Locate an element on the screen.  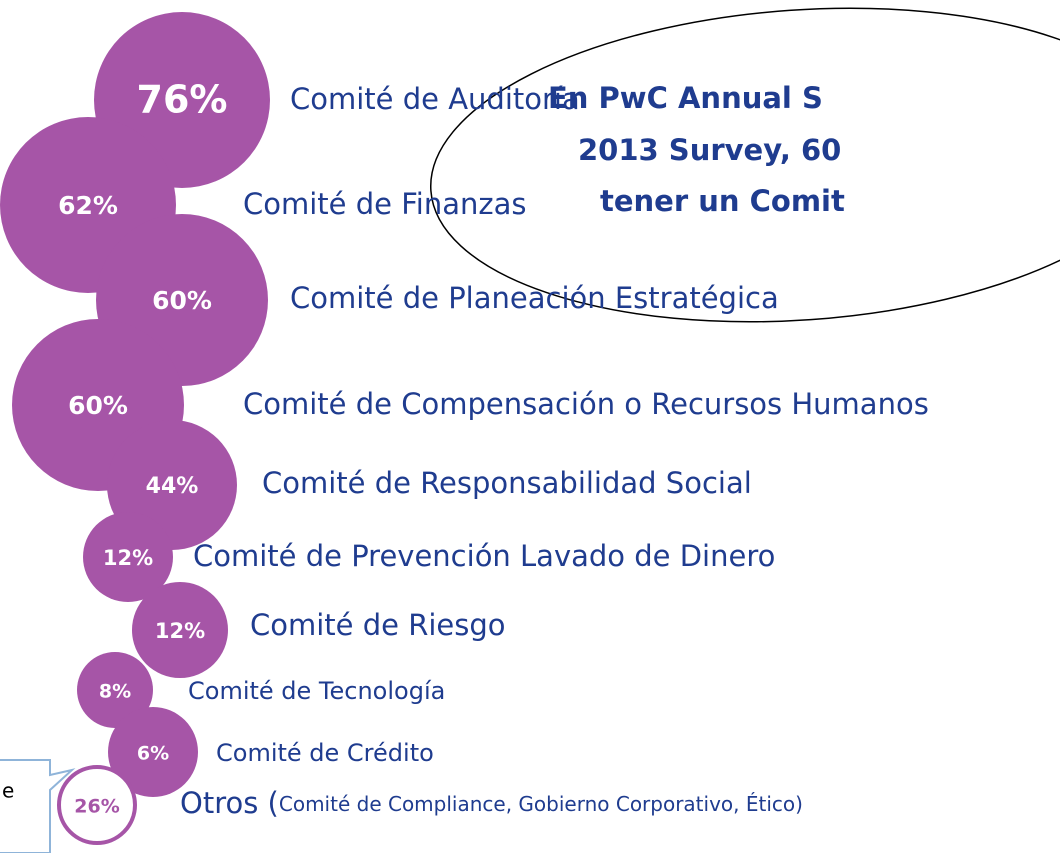
category-label: Comité de Tecnología is located at coordinates (316, 691).